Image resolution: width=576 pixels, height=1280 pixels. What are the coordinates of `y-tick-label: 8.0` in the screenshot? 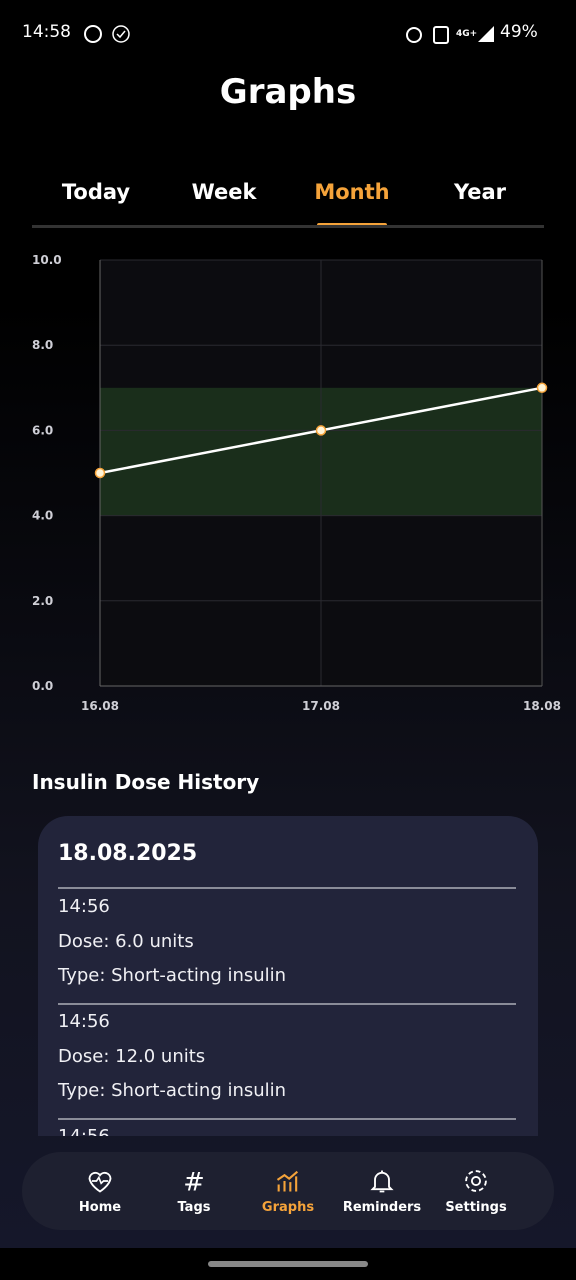 It's located at (42, 345).